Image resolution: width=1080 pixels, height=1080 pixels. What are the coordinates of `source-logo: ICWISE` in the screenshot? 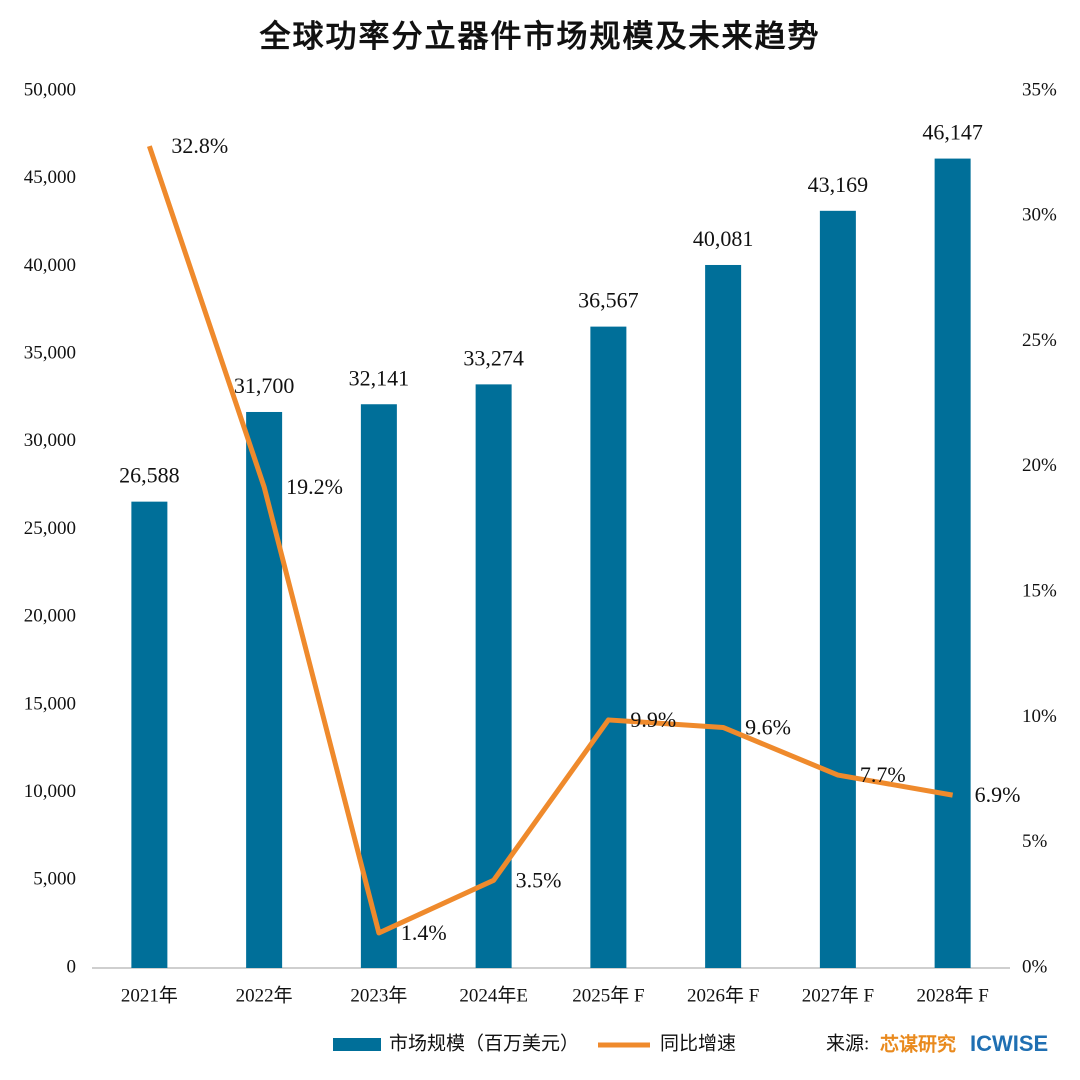 It's located at (1009, 1043).